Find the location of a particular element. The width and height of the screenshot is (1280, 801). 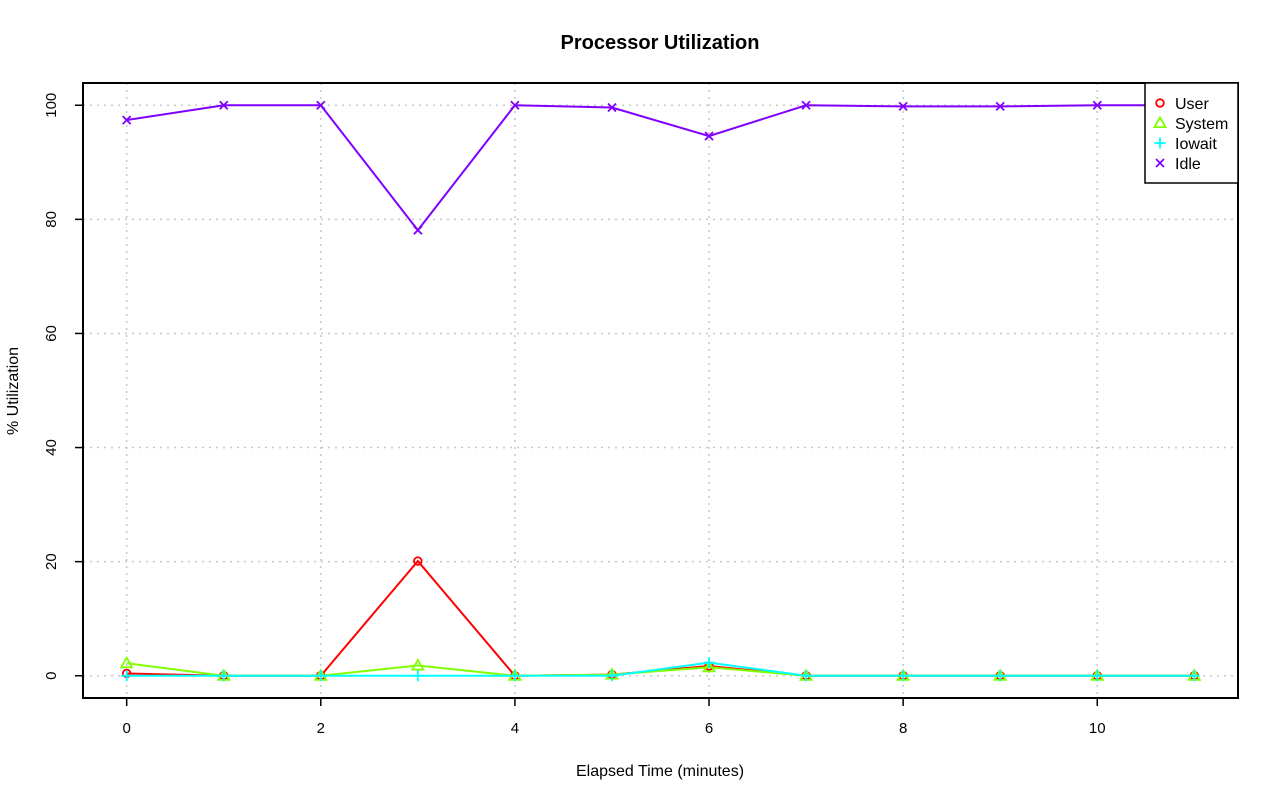

series-line-user is located at coordinates (660, 618).